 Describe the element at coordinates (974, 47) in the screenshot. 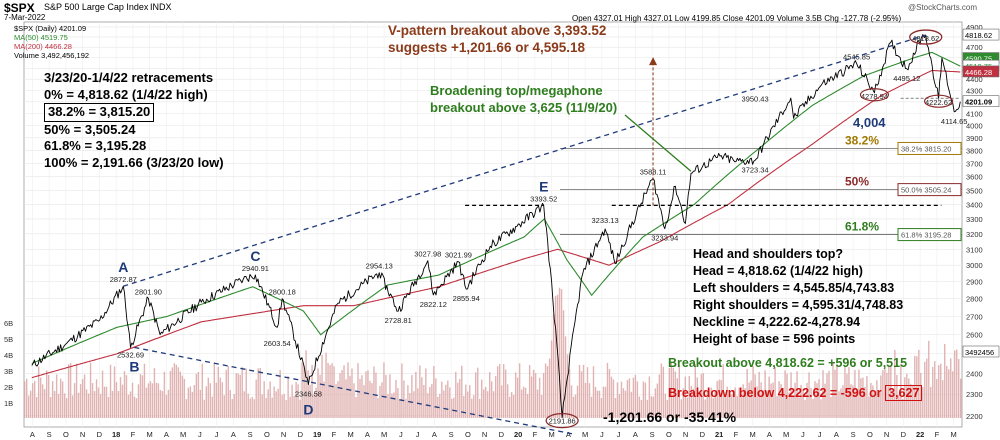

I see `y-tick-label: 4700` at that location.